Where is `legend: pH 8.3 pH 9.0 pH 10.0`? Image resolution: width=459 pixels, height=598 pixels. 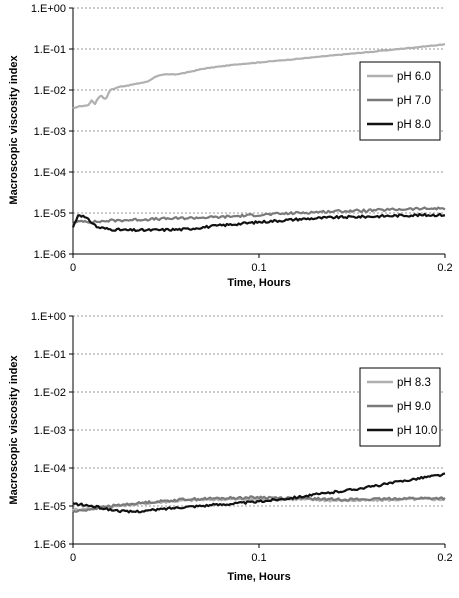 legend: pH 8.3 pH 9.0 pH 10.0 is located at coordinates (400, 407).